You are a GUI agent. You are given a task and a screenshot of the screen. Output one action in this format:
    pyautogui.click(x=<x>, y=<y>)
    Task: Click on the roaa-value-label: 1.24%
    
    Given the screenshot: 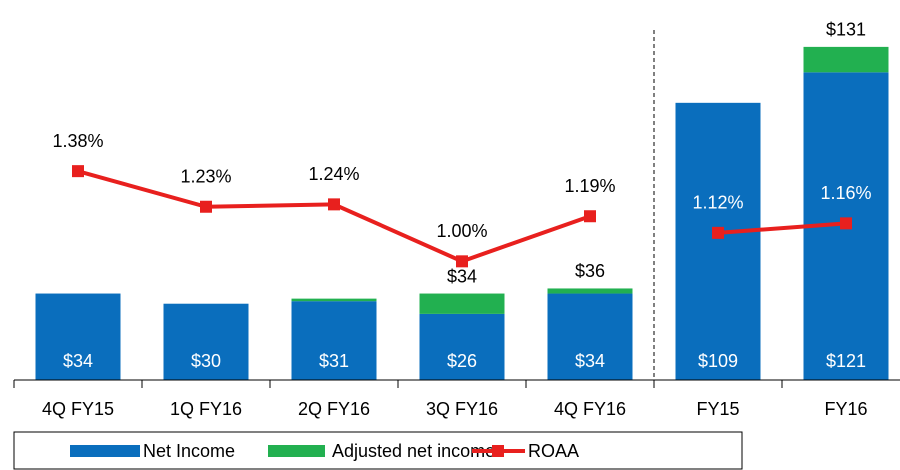 What is the action you would take?
    pyautogui.click(x=333, y=174)
    